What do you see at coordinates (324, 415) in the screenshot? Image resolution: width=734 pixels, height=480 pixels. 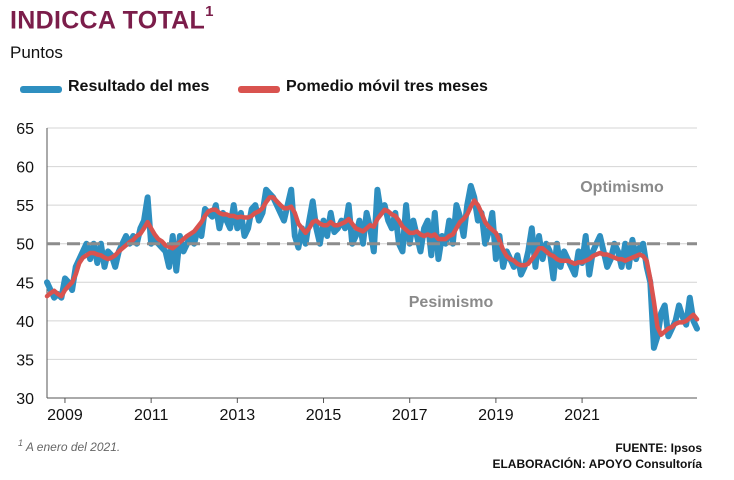 I see `x-tick-label: 2015` at bounding box center [324, 415].